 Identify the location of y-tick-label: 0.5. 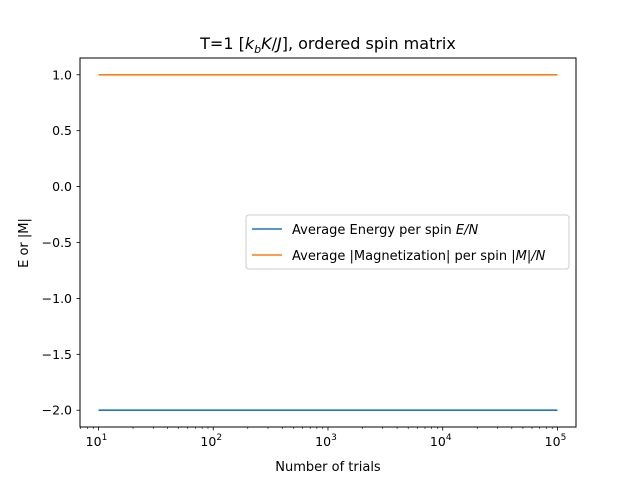
(62, 130).